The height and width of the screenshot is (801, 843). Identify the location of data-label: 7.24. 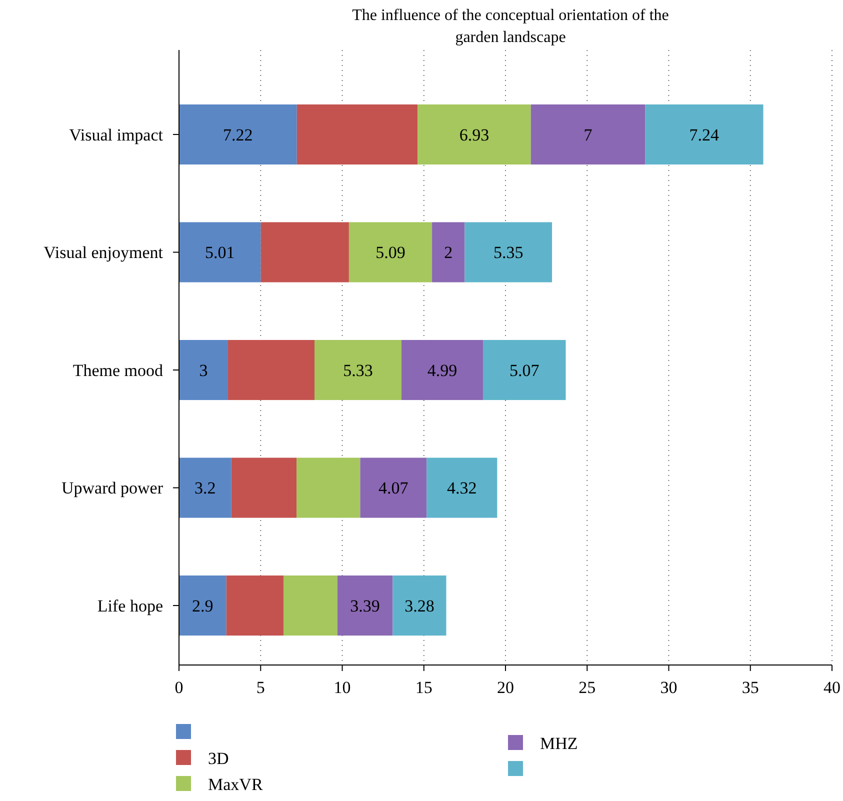
(704, 134).